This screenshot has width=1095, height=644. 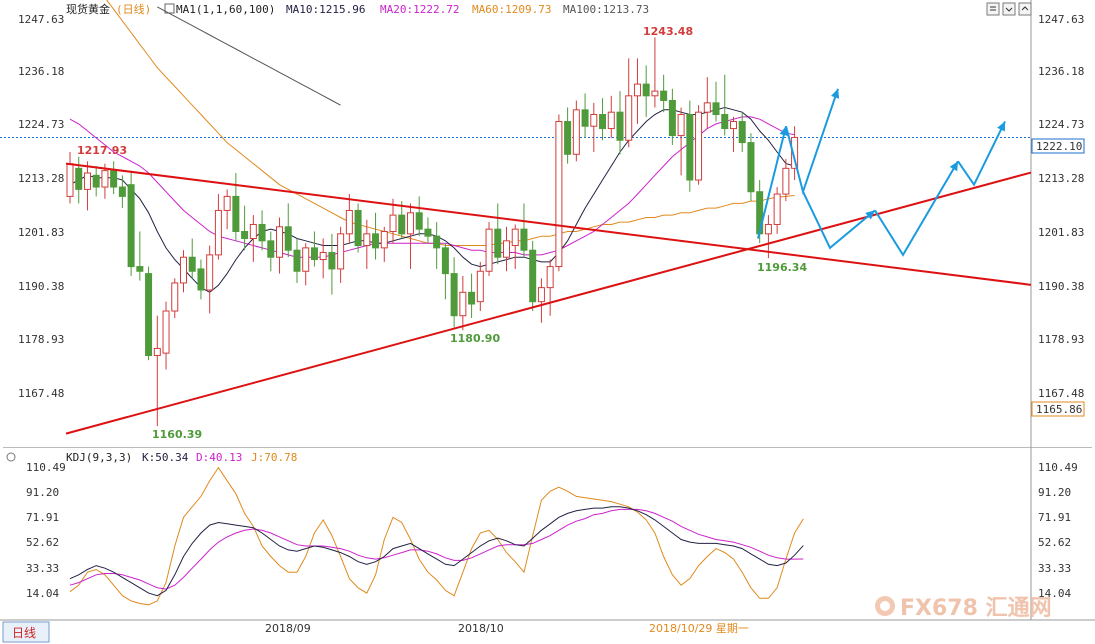 I want to click on tab-daily, so click(x=26, y=632).